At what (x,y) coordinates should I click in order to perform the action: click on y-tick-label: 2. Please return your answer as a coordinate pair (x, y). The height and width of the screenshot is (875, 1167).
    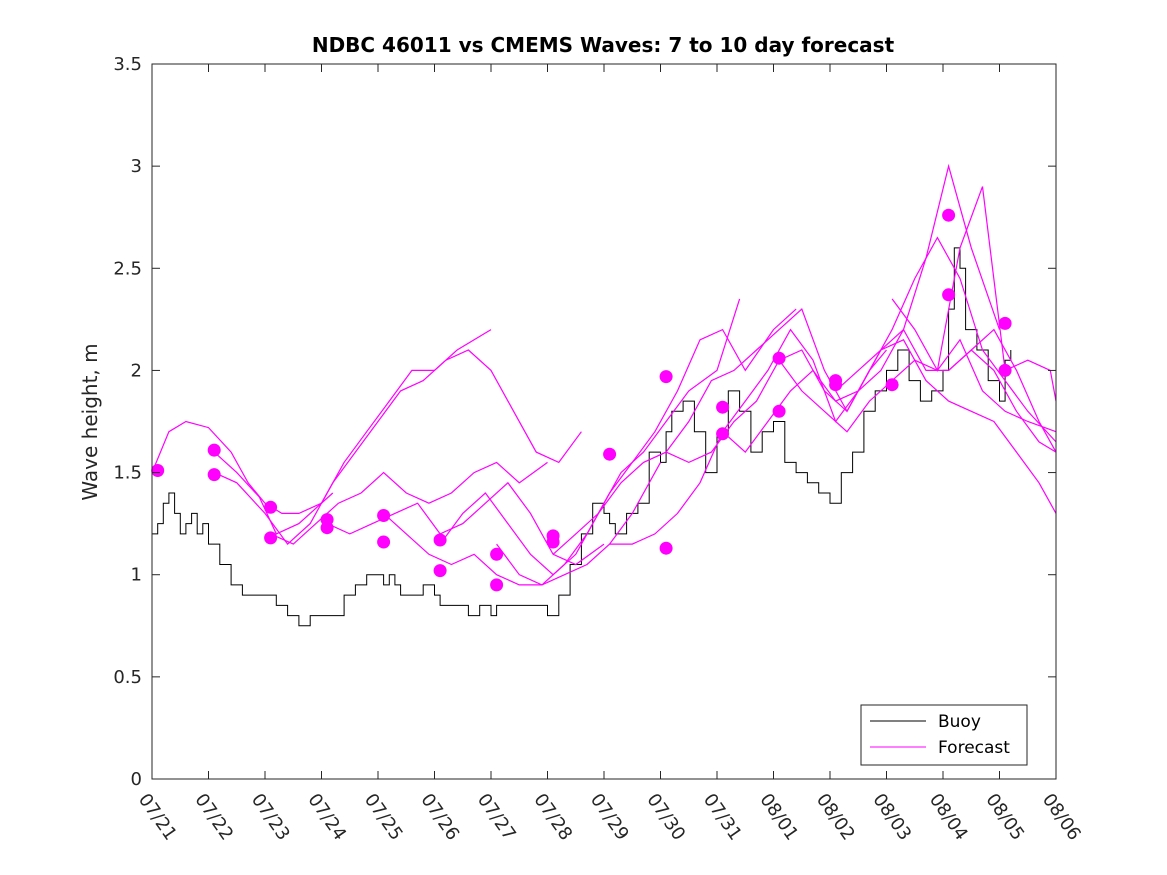
    Looking at the image, I should click on (136, 370).